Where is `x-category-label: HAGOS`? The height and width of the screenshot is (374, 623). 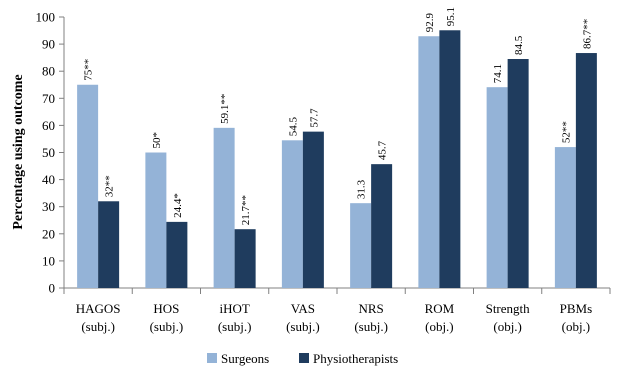 x-category-label: HAGOS is located at coordinates (98, 308).